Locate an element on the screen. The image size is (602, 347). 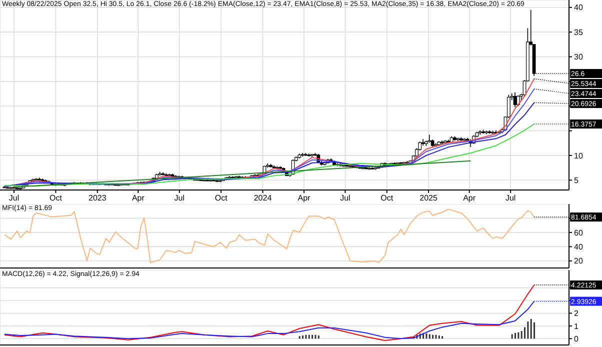
x-tick-label: 2023 is located at coordinates (97, 198).